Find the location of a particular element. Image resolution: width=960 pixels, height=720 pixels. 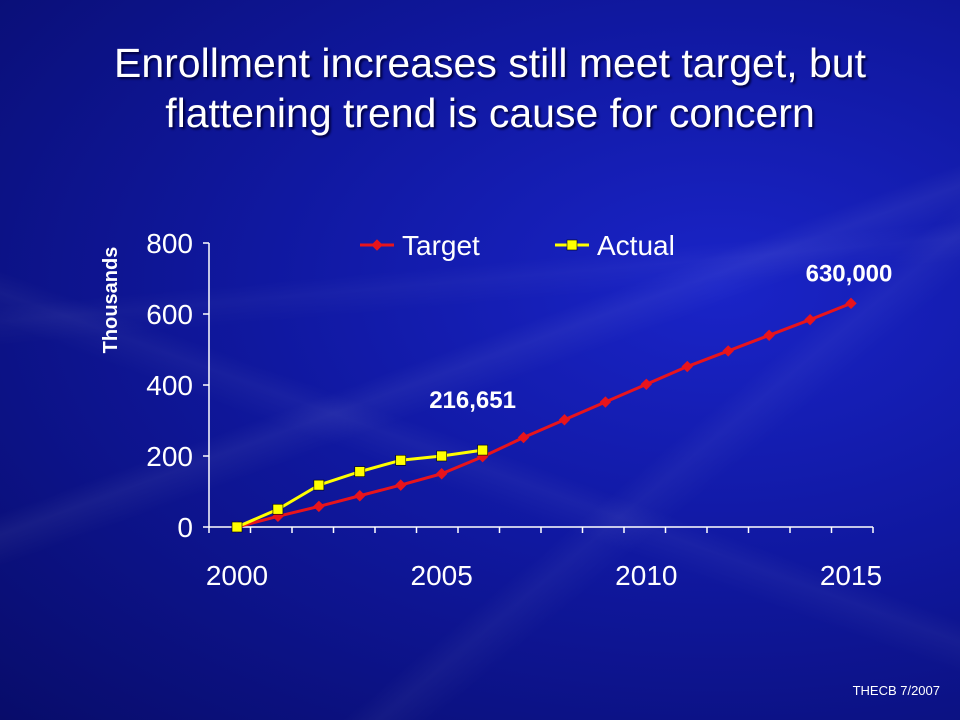

y-tick-label: 600 is located at coordinates (169, 314).